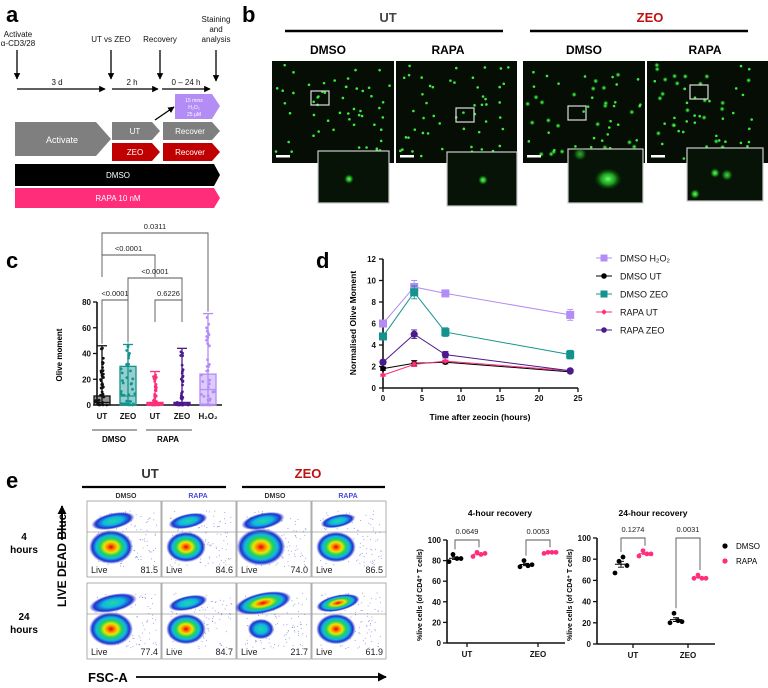 Image resolution: width=768 pixels, height=688 pixels. I want to click on y-tick-label: 10, so click(371, 281).